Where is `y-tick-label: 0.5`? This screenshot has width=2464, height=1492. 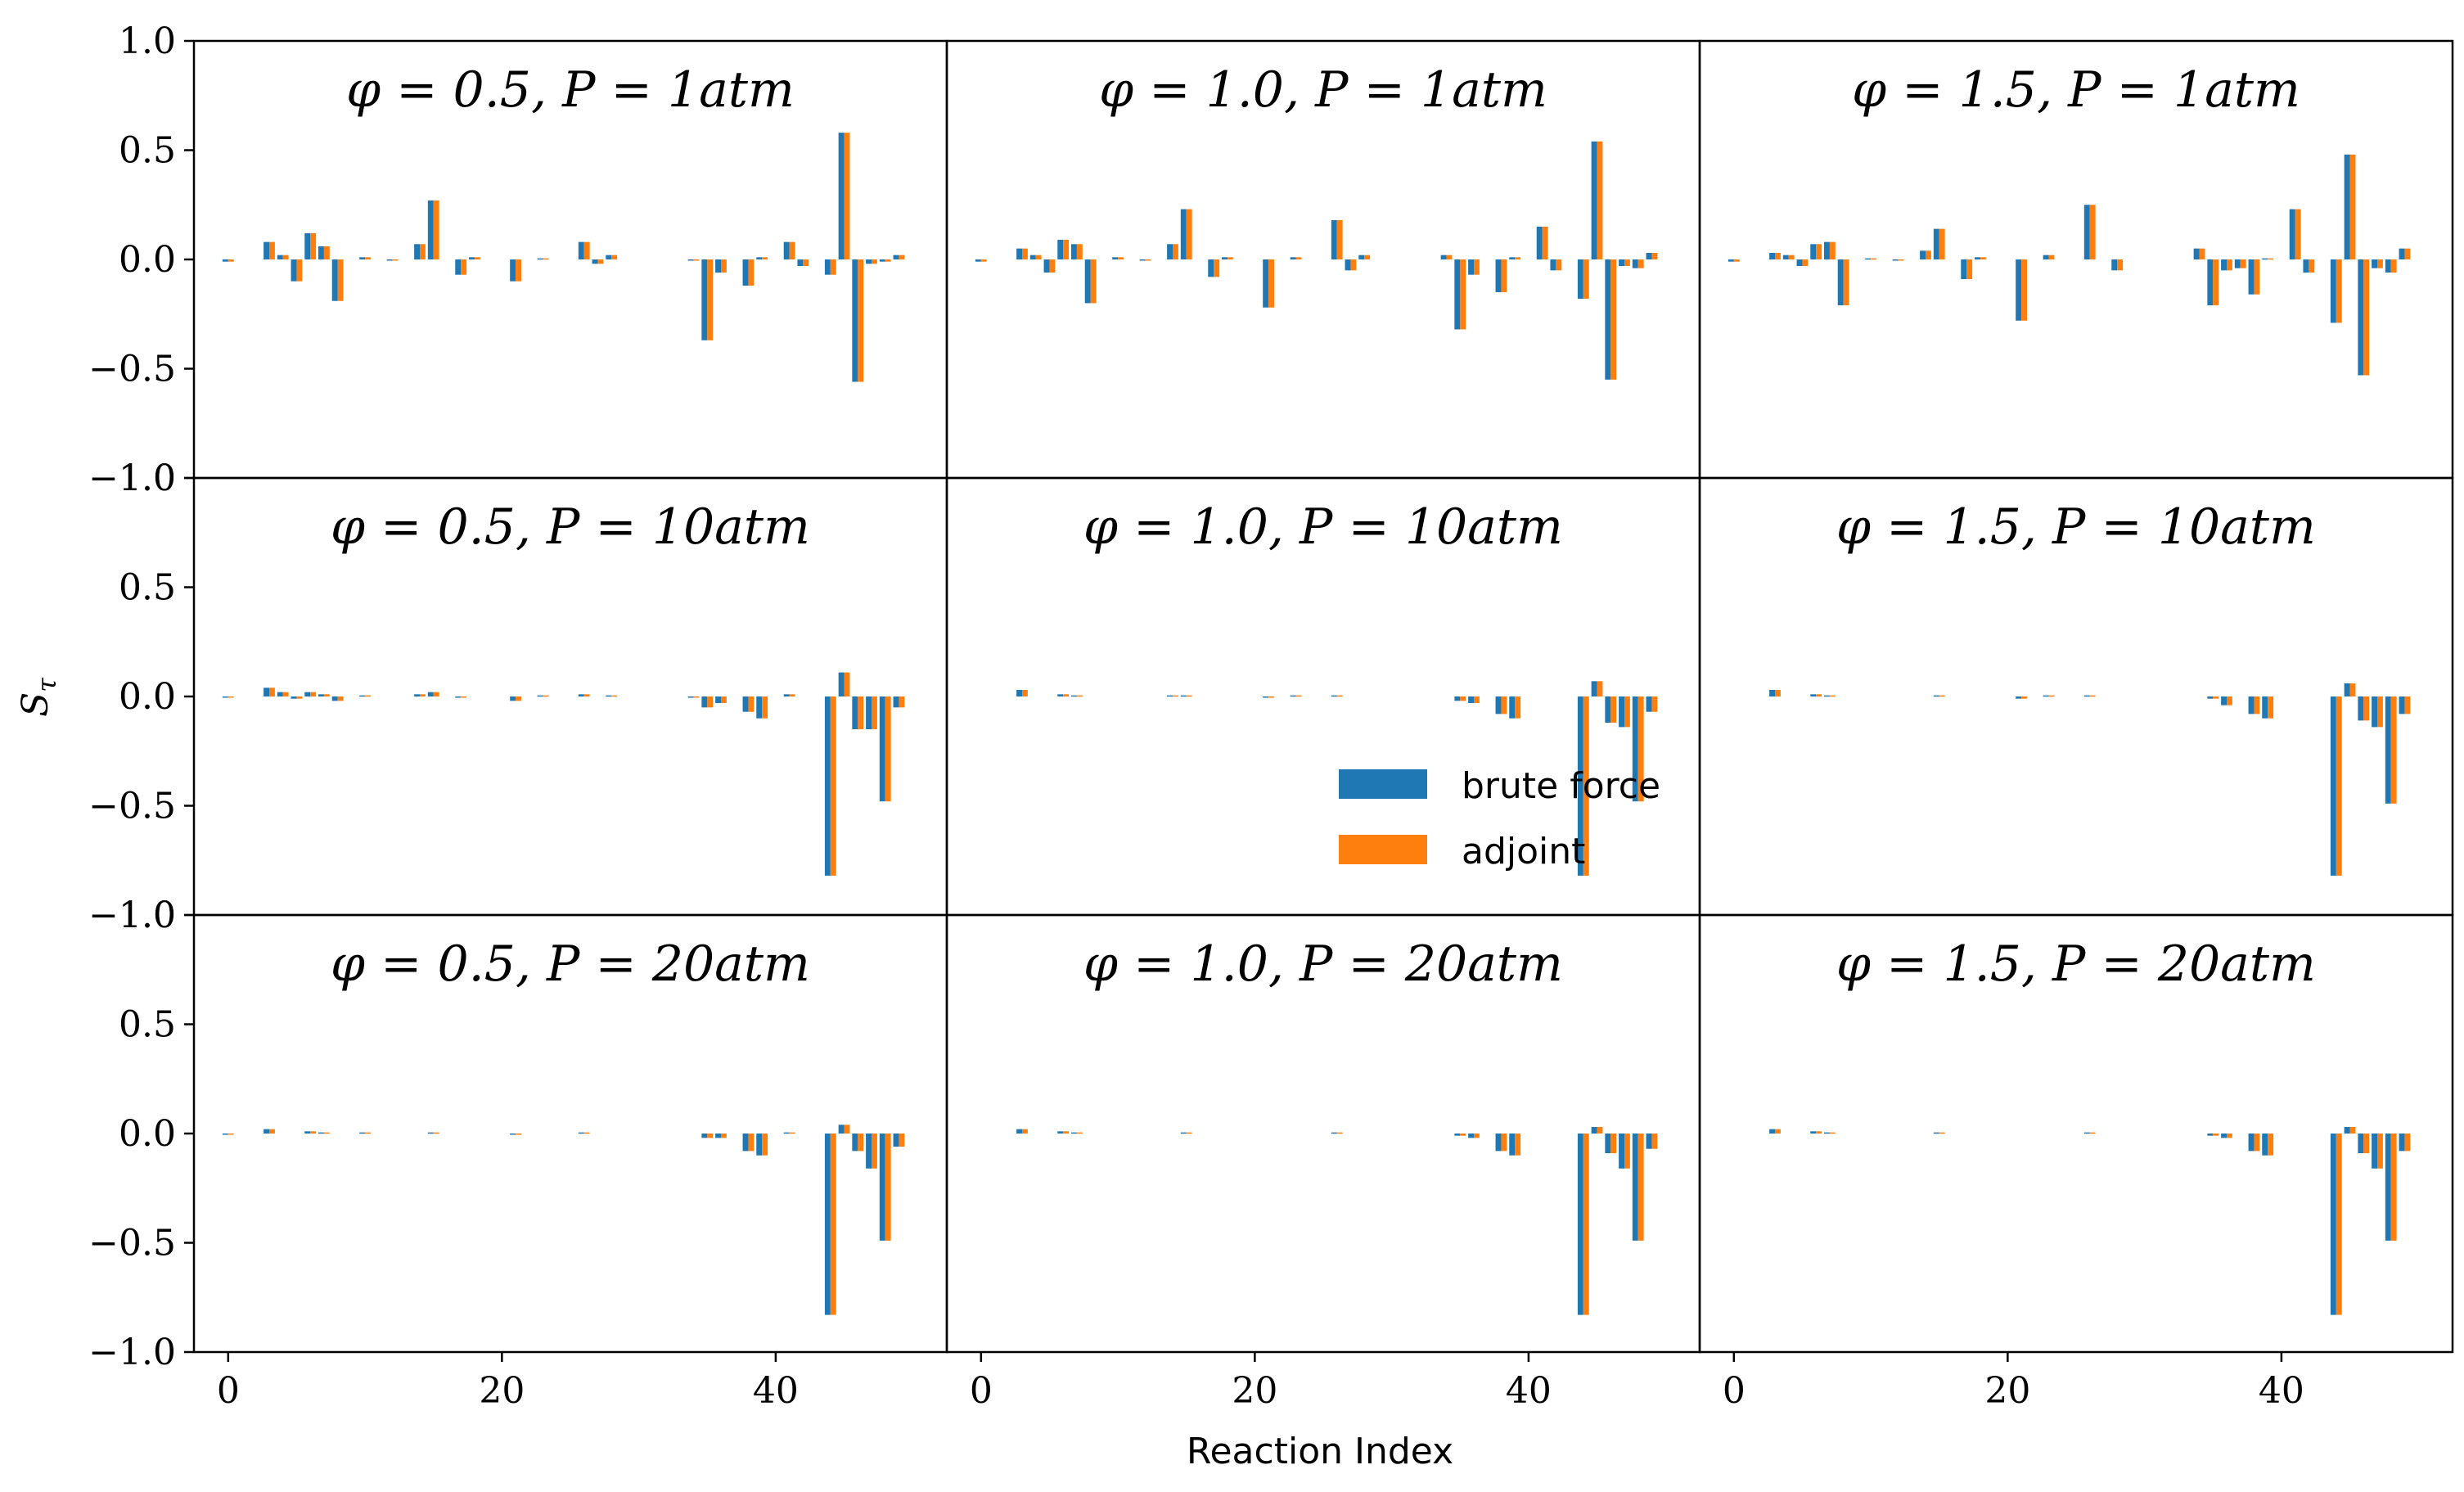
y-tick-label: 0.5 is located at coordinates (147, 1025).